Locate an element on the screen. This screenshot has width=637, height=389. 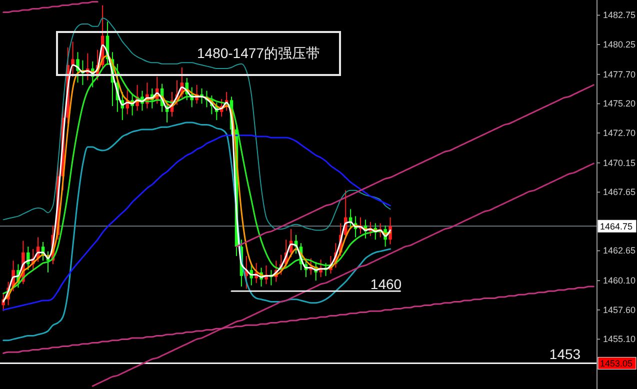
y-tick-label: 1475.20 is located at coordinates (619, 103).